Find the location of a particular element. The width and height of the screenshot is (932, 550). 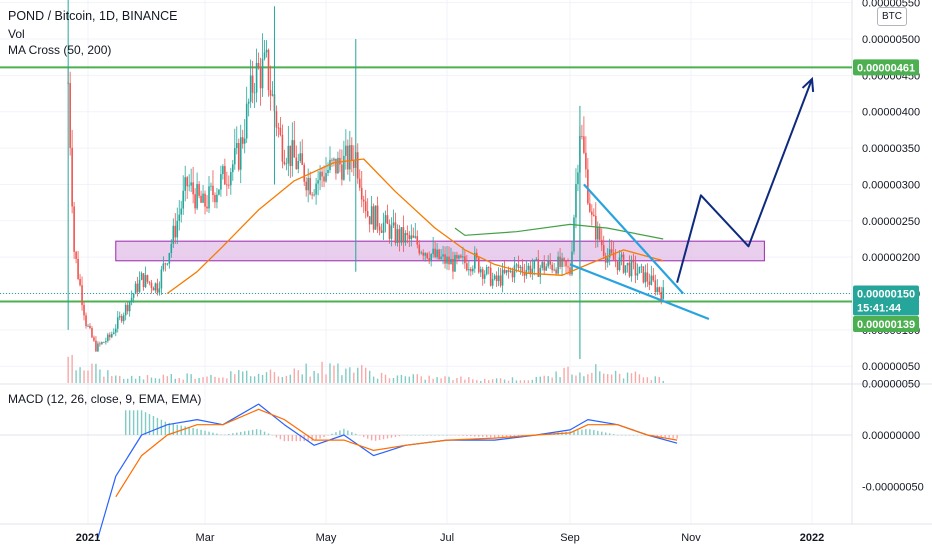

currency-badge: BTC is located at coordinates (892, 16).